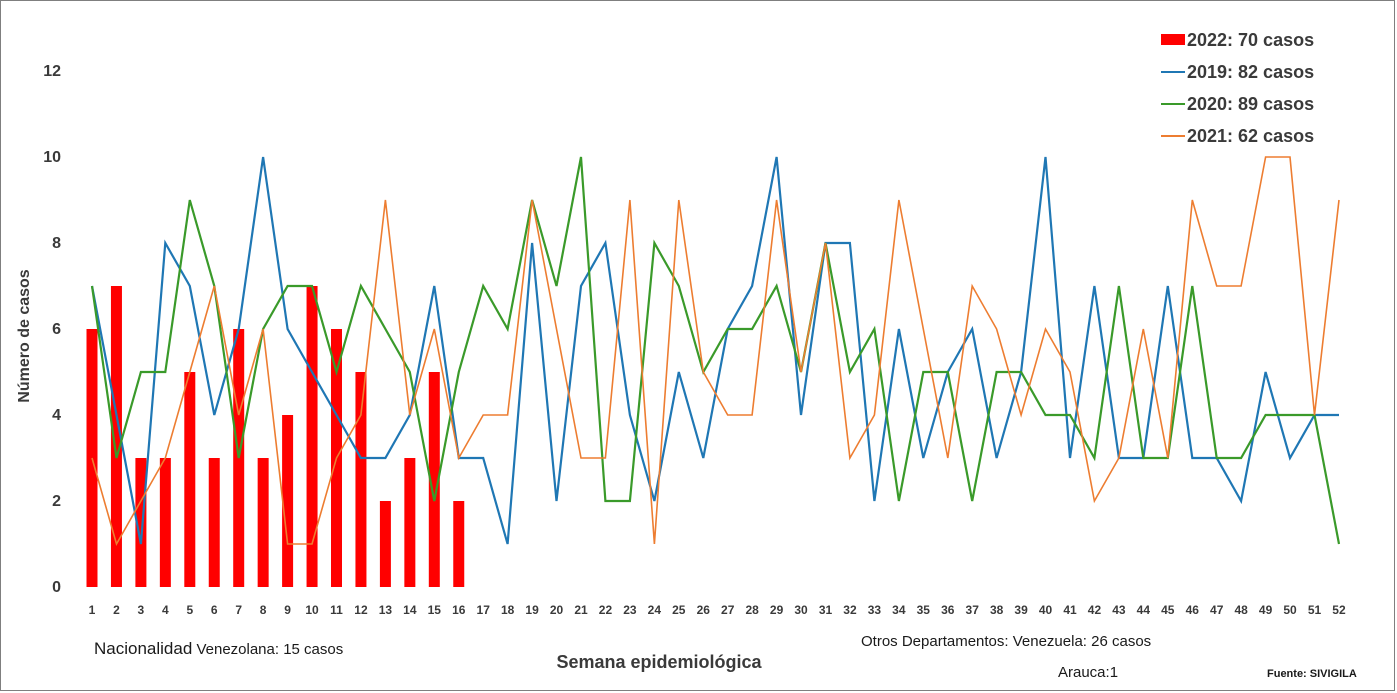 The height and width of the screenshot is (693, 1397). What do you see at coordinates (143, 648) in the screenshot?
I see `nationality-label: Nacionalidad` at bounding box center [143, 648].